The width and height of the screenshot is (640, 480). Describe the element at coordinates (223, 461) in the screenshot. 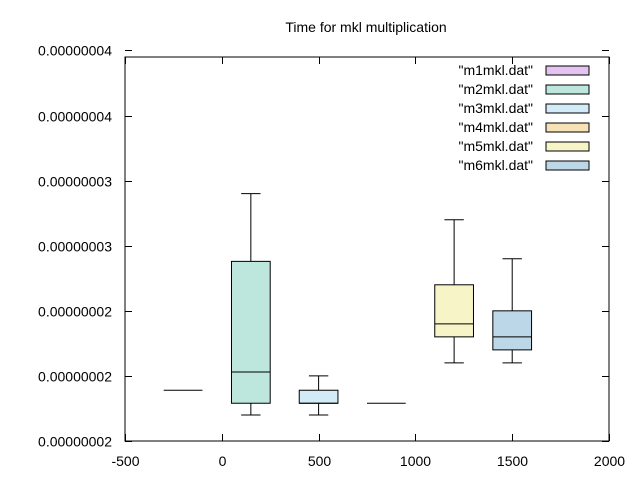

I see `x-tick-label: 0` at that location.